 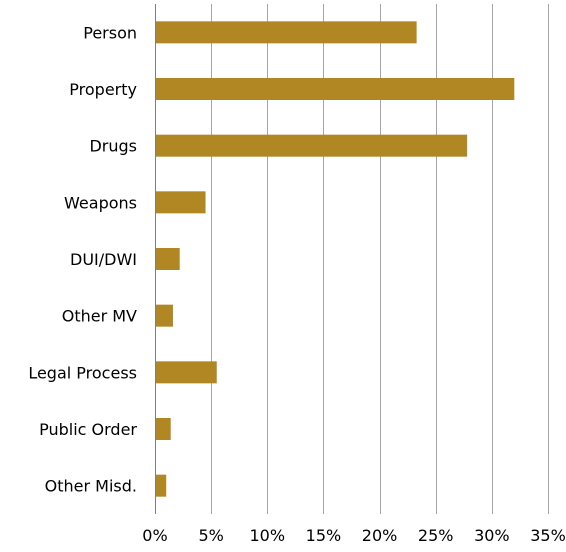 I want to click on category-label: Other Misd., so click(x=91, y=486).